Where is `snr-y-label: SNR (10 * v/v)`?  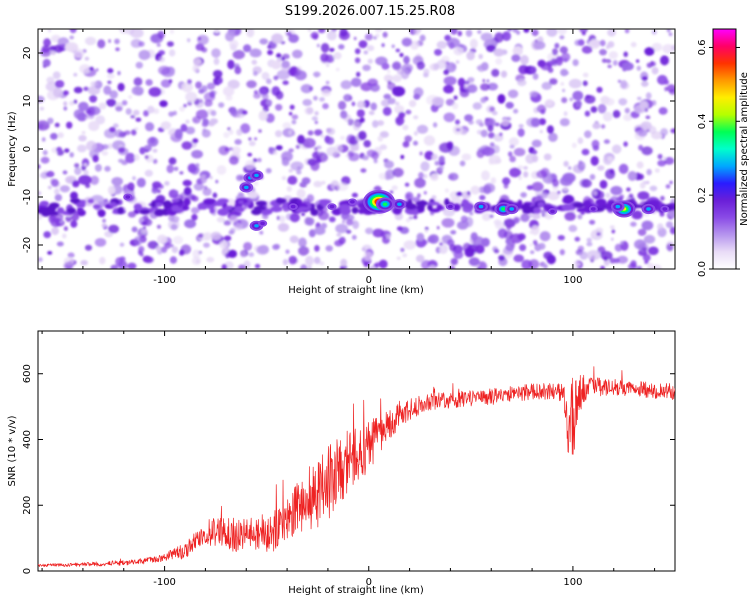
snr-y-label: SNR (10 * v/v) is located at coordinates (12, 450).